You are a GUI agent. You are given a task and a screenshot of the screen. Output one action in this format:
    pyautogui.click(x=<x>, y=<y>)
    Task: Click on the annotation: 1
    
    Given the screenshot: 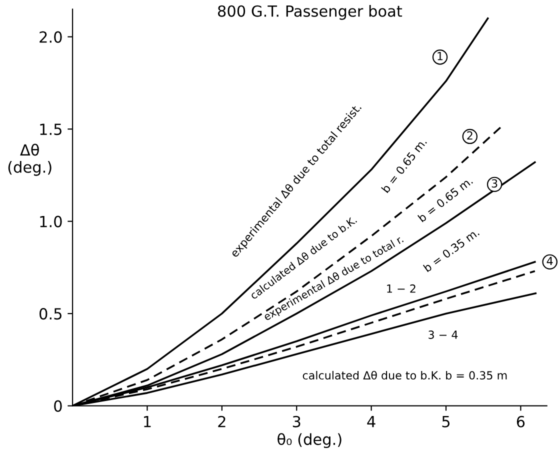 What is the action you would take?
    pyautogui.click(x=440, y=56)
    